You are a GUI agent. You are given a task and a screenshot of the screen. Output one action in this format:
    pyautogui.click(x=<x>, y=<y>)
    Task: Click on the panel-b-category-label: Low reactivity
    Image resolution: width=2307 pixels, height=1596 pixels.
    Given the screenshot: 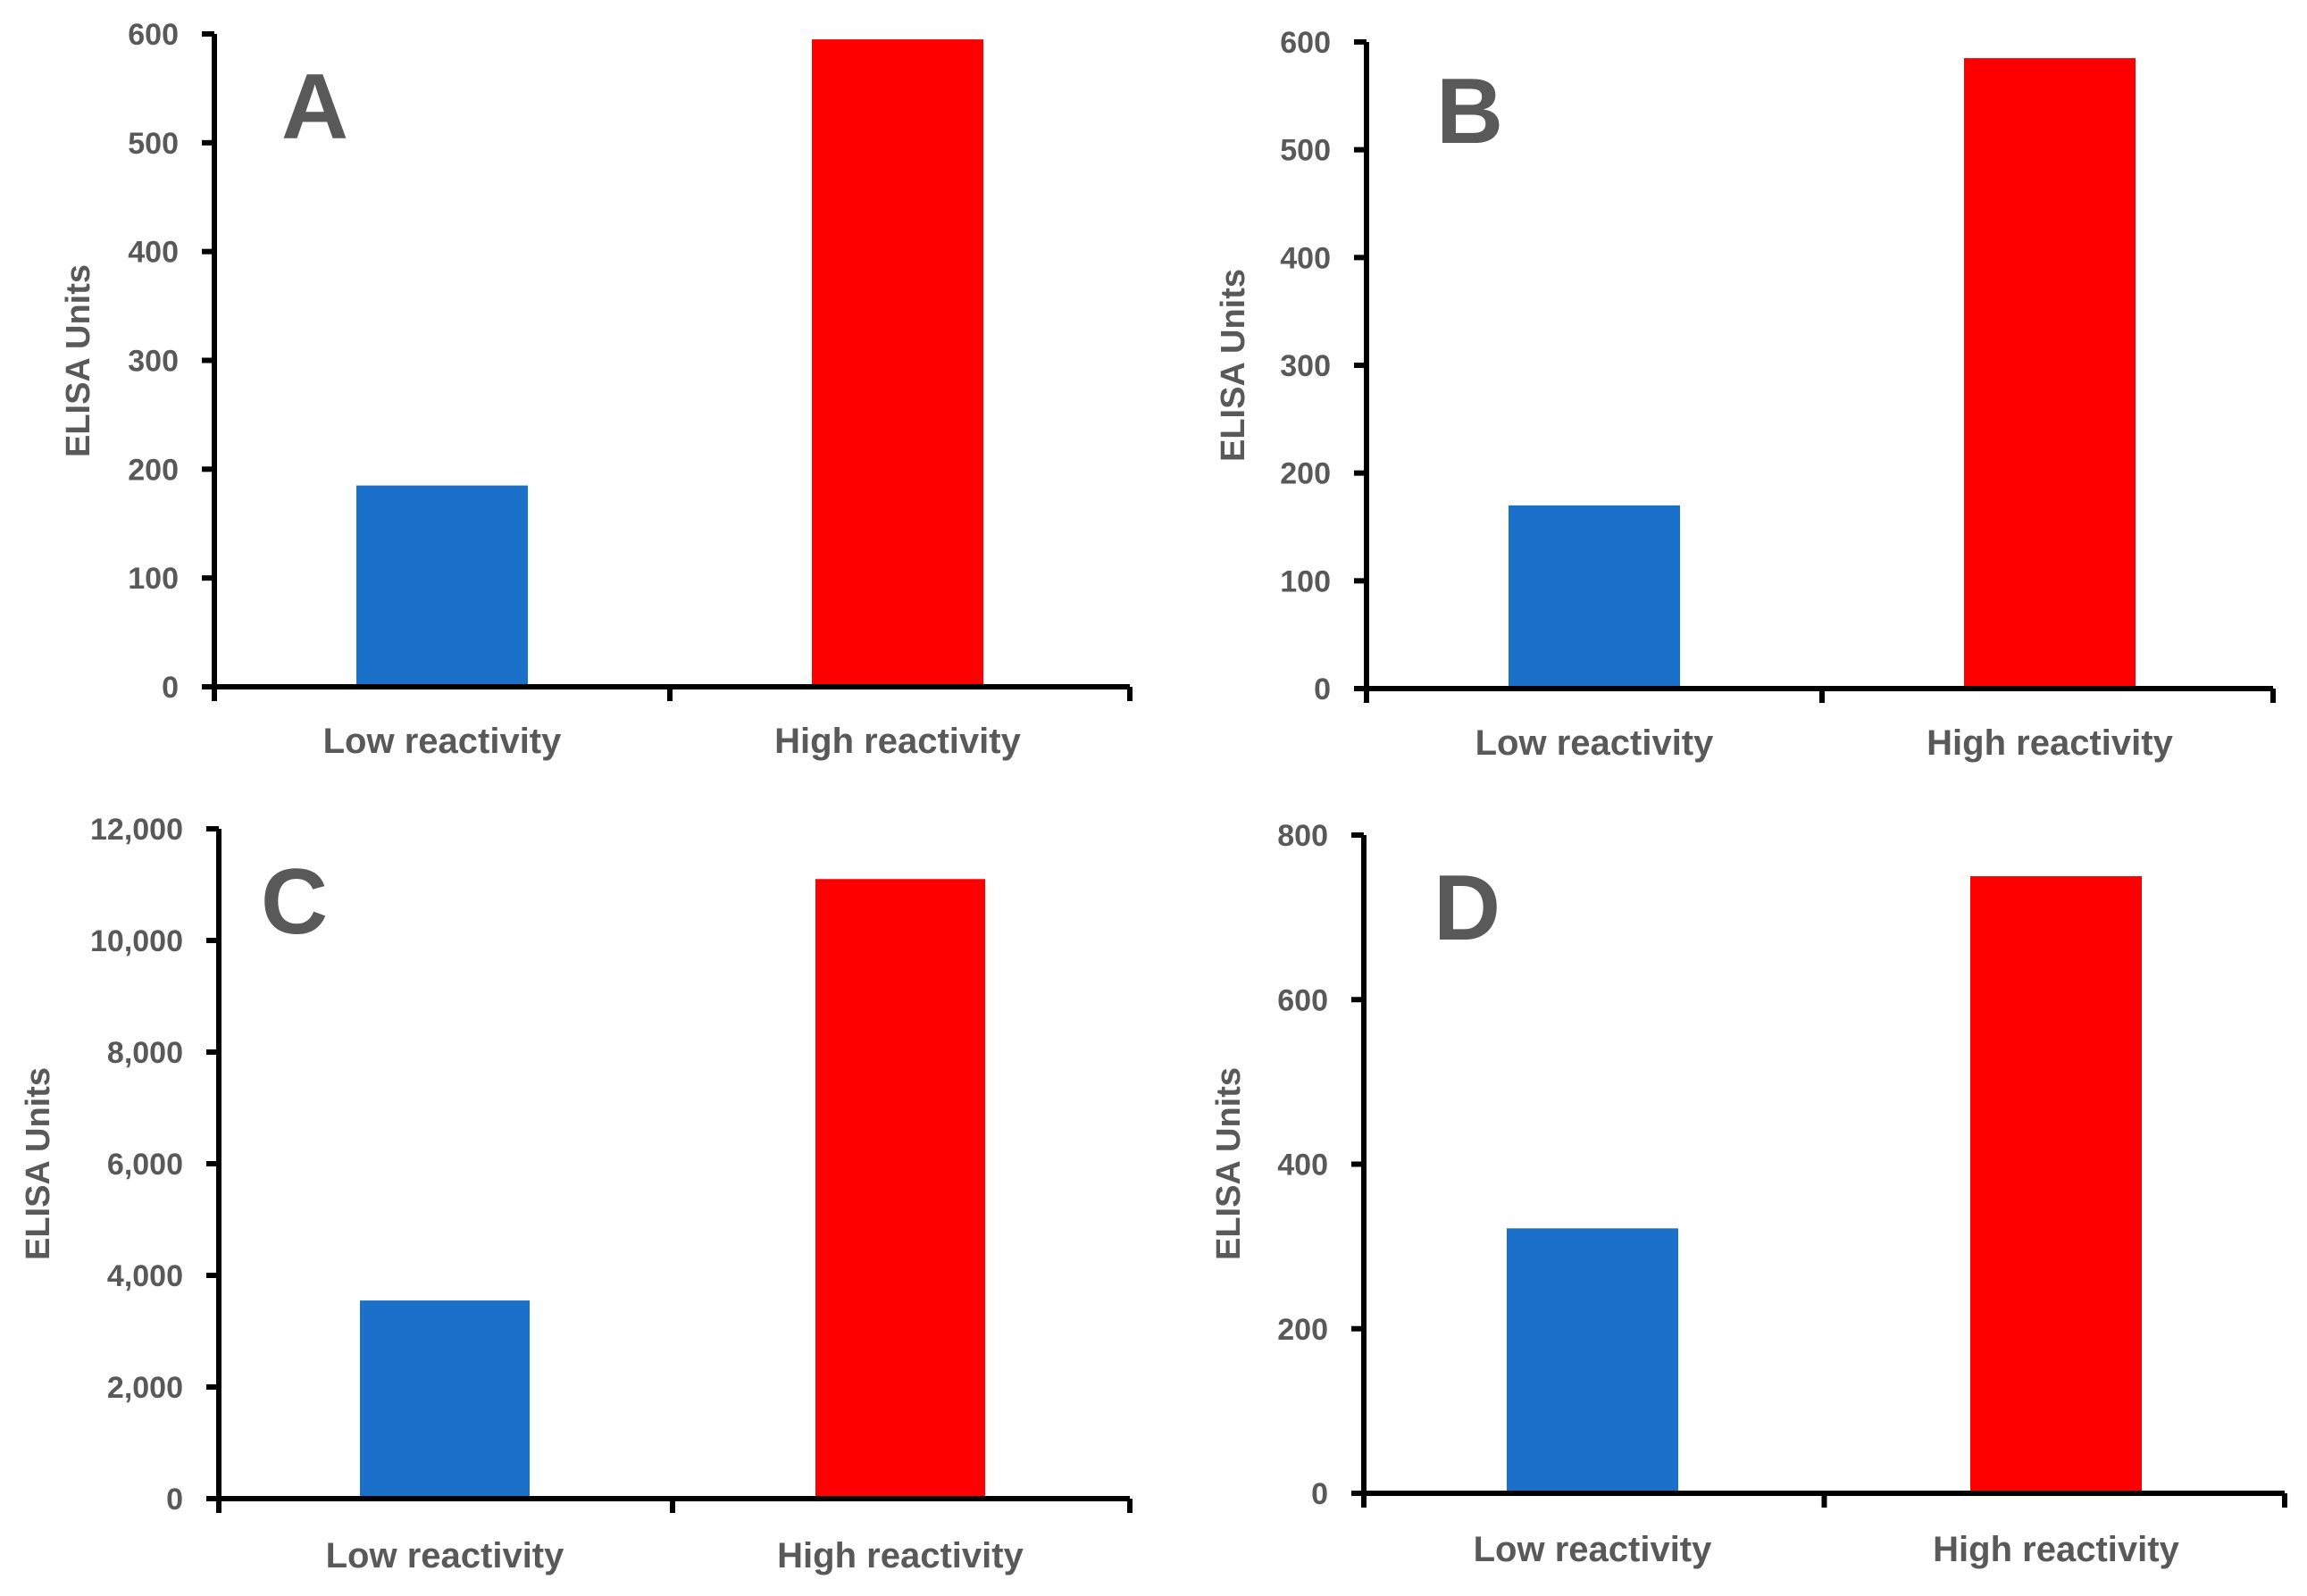 What is the action you would take?
    pyautogui.click(x=1595, y=743)
    